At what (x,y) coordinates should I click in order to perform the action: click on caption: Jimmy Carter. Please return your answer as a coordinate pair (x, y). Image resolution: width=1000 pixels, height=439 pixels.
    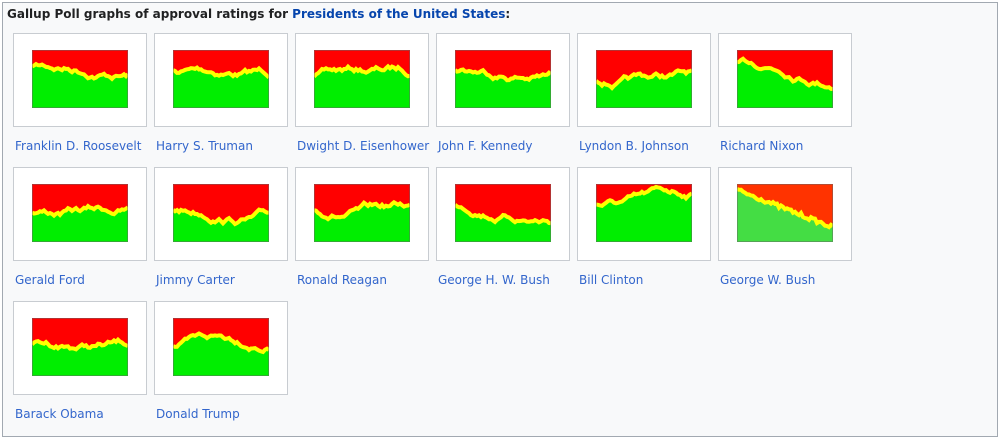
    Looking at the image, I should click on (195, 280).